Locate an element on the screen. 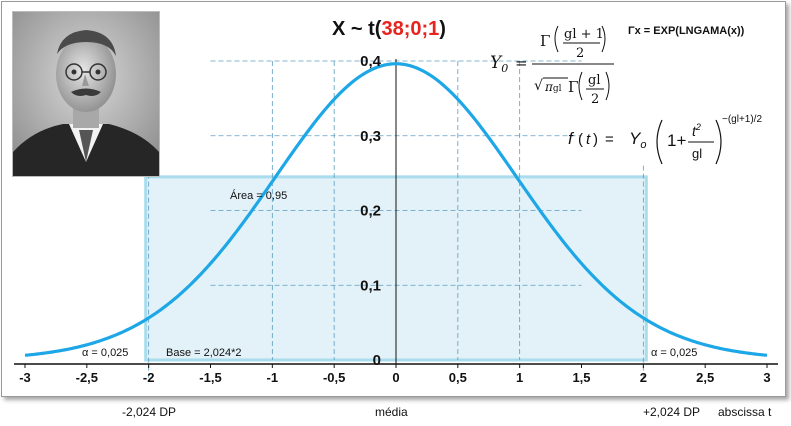 Image resolution: width=791 pixels, height=426 pixels. x-tick-label: -1 is located at coordinates (273, 377).